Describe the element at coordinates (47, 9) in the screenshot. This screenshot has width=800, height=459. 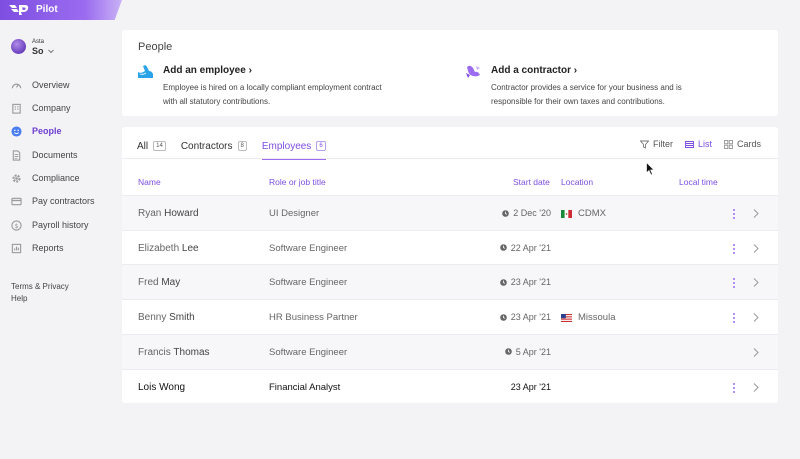
I see `brand-name: Pilot` at that location.